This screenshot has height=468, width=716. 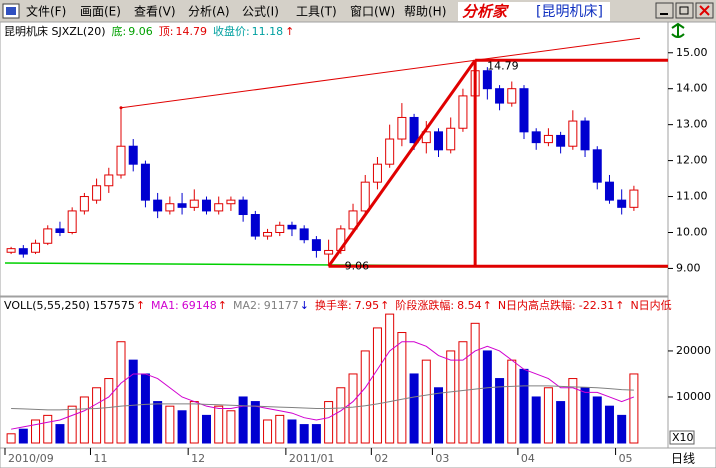 I want to click on window-title: [昆明机床], so click(x=569, y=12).